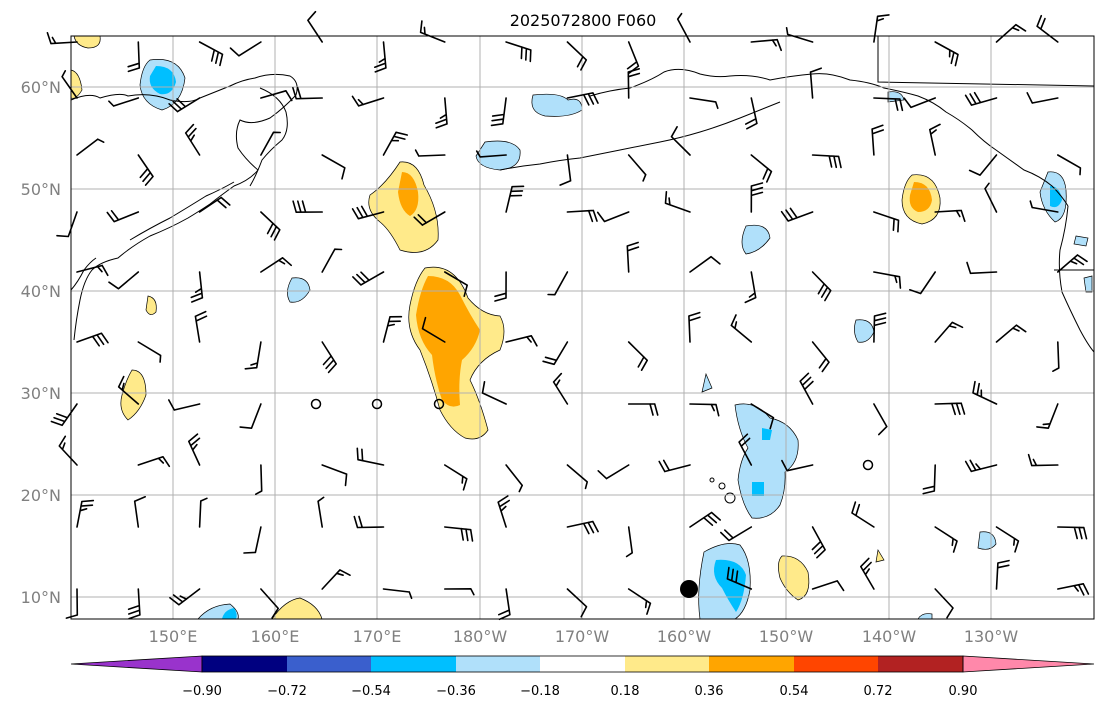 Image resolution: width=1105 pixels, height=712 pixels. I want to click on canada-border, so click(986, 61).